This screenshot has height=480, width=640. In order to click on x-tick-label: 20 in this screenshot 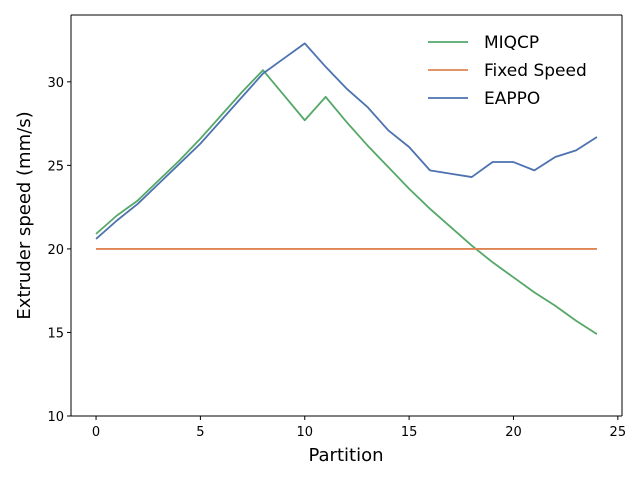, I will do `click(513, 432)`.